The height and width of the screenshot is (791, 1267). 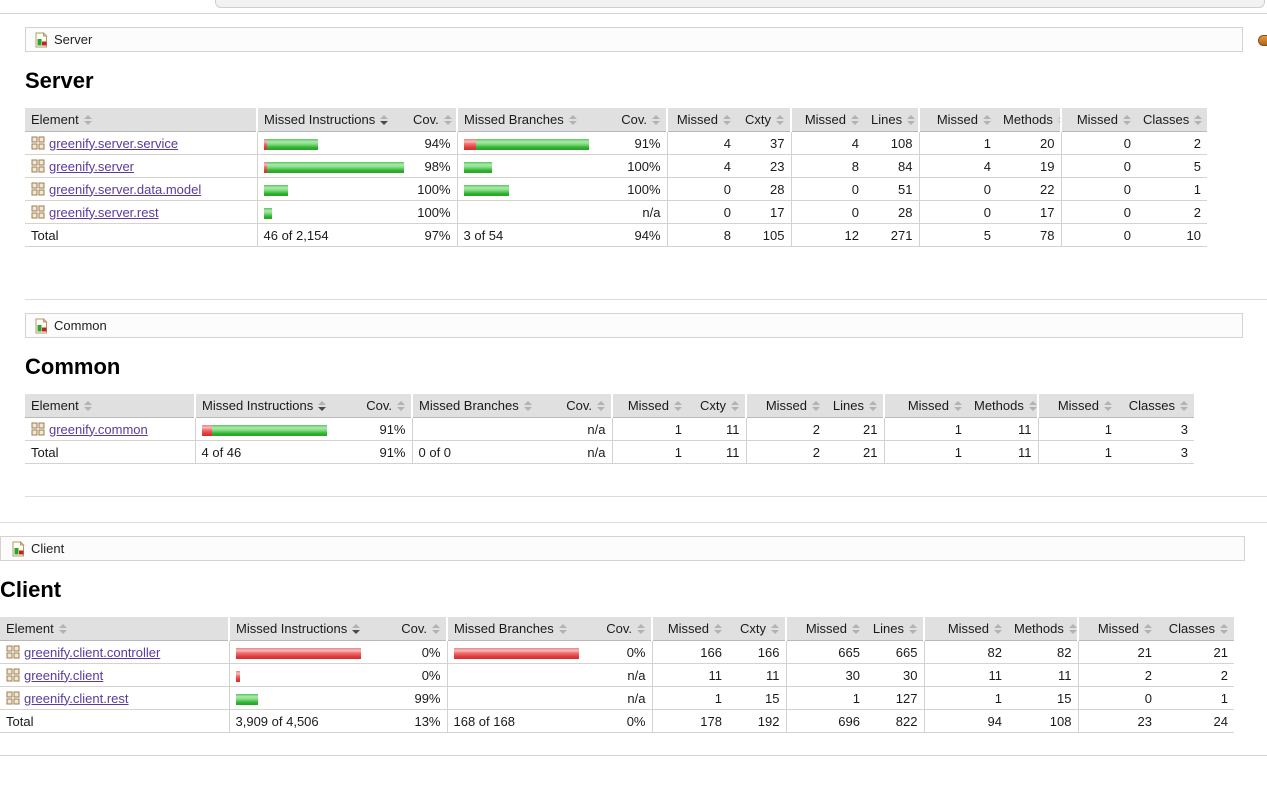 What do you see at coordinates (92, 652) in the screenshot?
I see `package-link: greenify.client.controller` at bounding box center [92, 652].